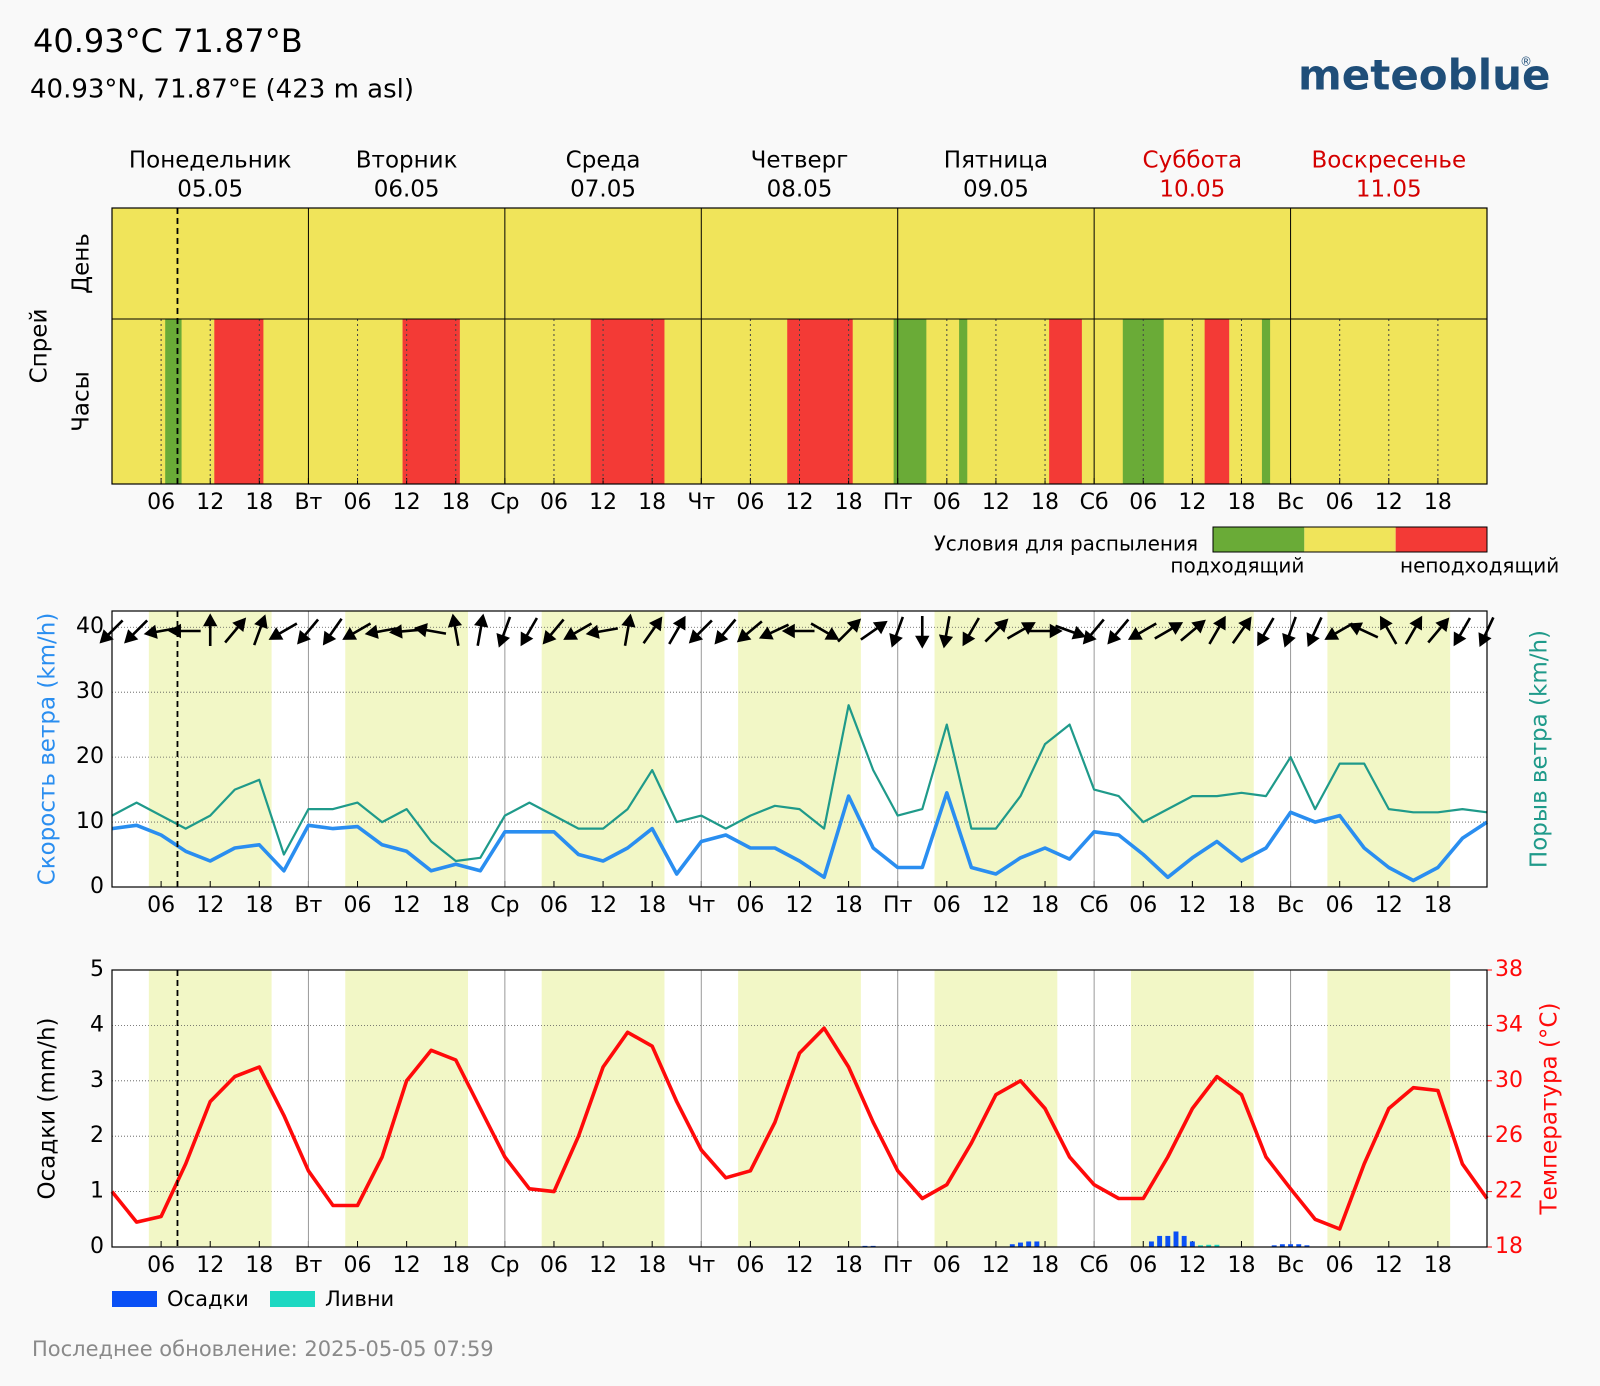 The height and width of the screenshot is (1386, 1600). I want to click on wind-speed-line, so click(799, 837).